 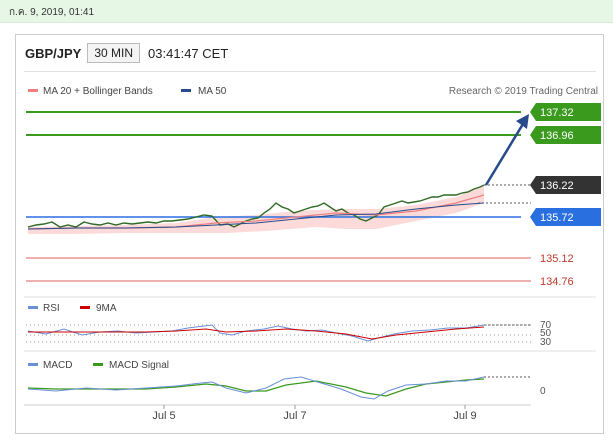 What do you see at coordinates (98, 364) in the screenshot?
I see `macd-signal-legend-swatch` at bounding box center [98, 364].